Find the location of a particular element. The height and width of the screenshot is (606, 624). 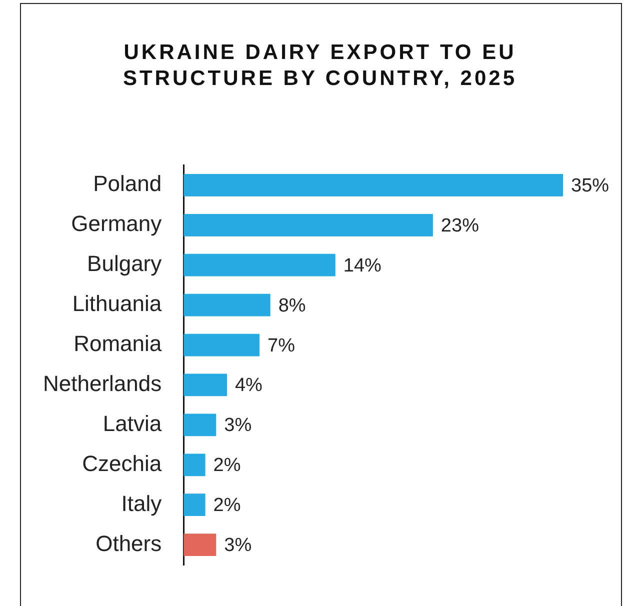

data-label: 8% is located at coordinates (292, 305).